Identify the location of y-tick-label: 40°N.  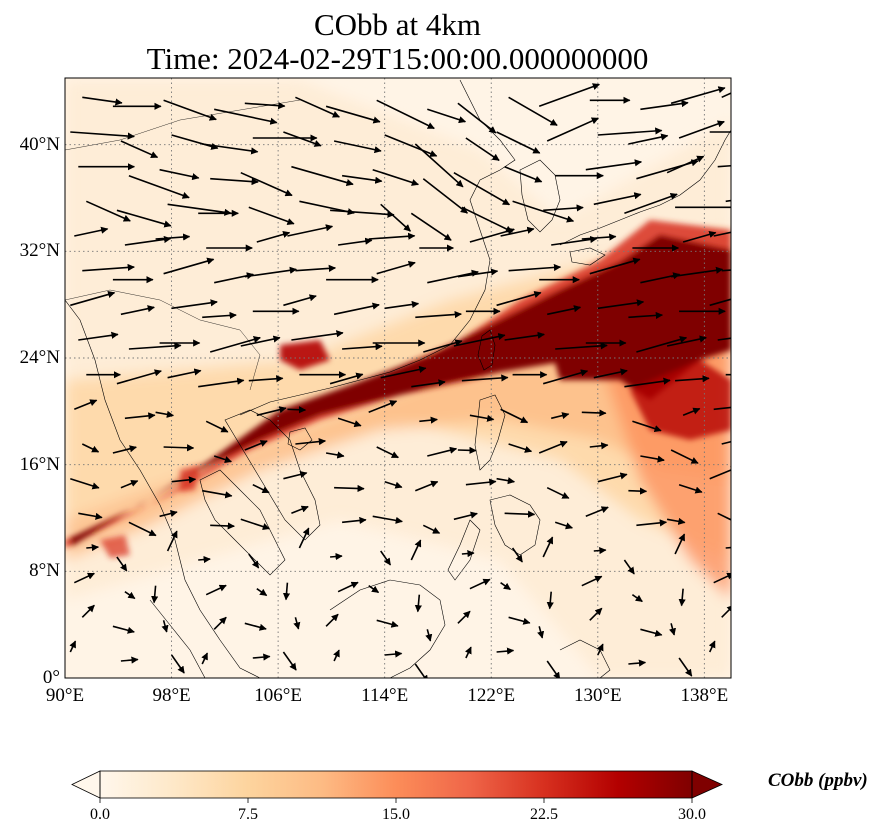
(39, 144).